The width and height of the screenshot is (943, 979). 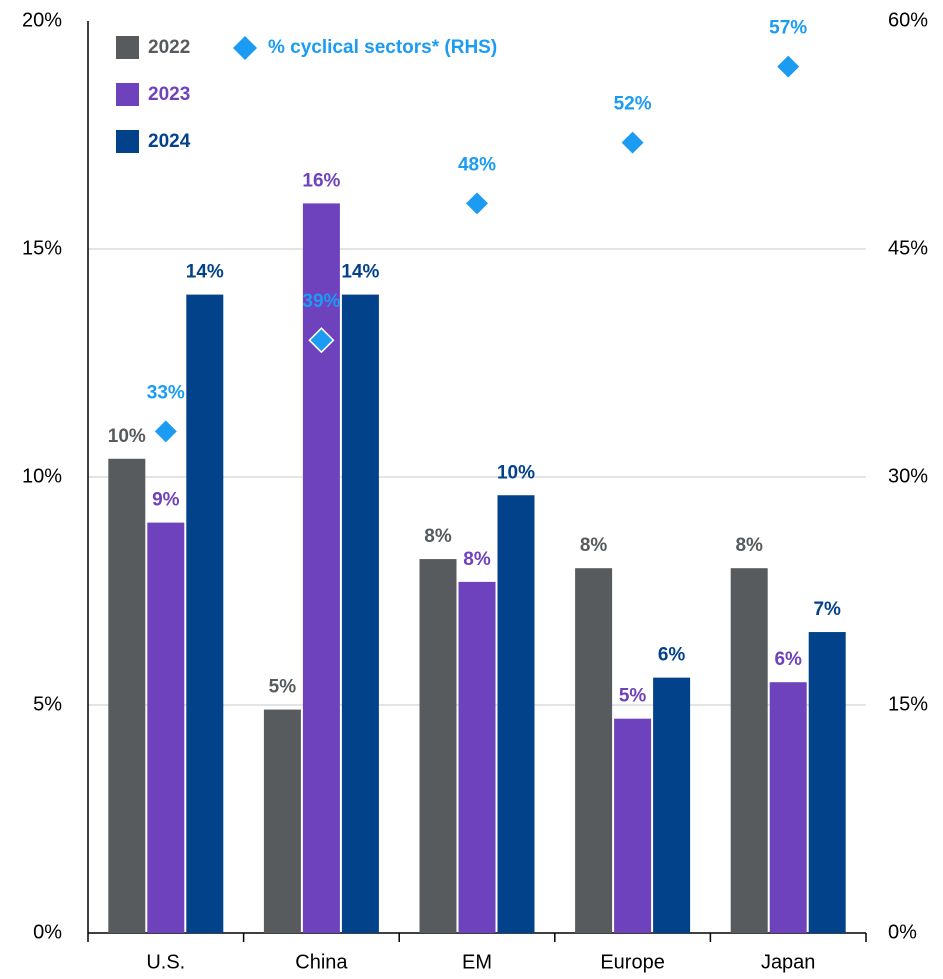 What do you see at coordinates (47, 932) in the screenshot?
I see `y-tick-label: 0%` at bounding box center [47, 932].